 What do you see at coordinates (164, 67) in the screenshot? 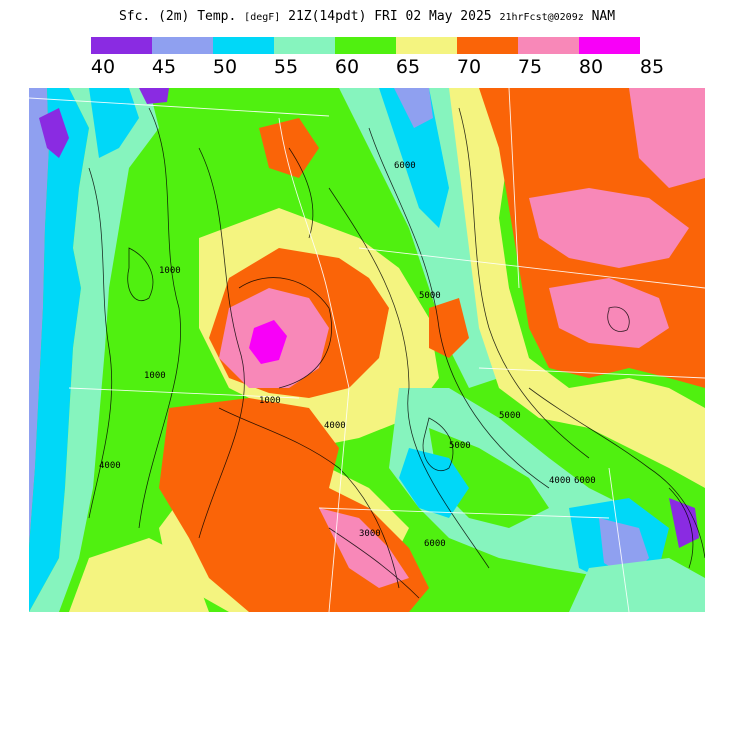
I see `legend-tick-label: 45` at bounding box center [164, 67].